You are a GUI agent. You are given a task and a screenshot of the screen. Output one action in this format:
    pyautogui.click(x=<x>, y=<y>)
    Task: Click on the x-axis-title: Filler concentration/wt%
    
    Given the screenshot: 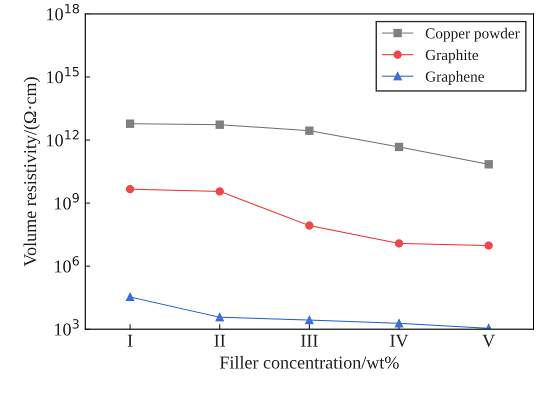 What is the action you would take?
    pyautogui.click(x=309, y=362)
    